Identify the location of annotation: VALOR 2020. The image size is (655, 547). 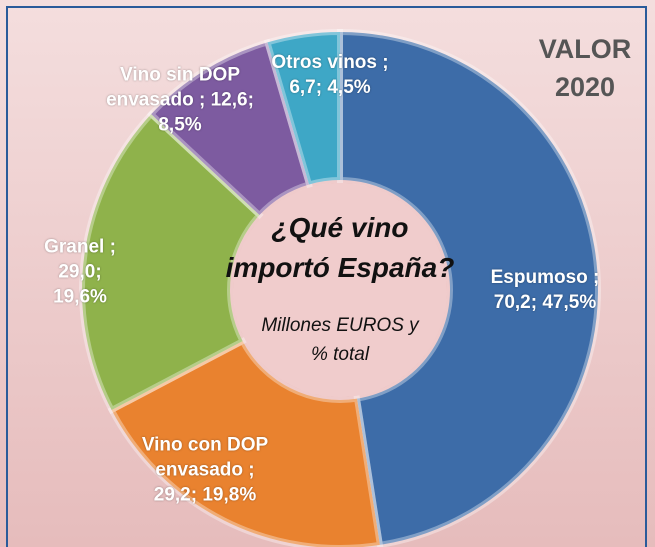
(585, 68).